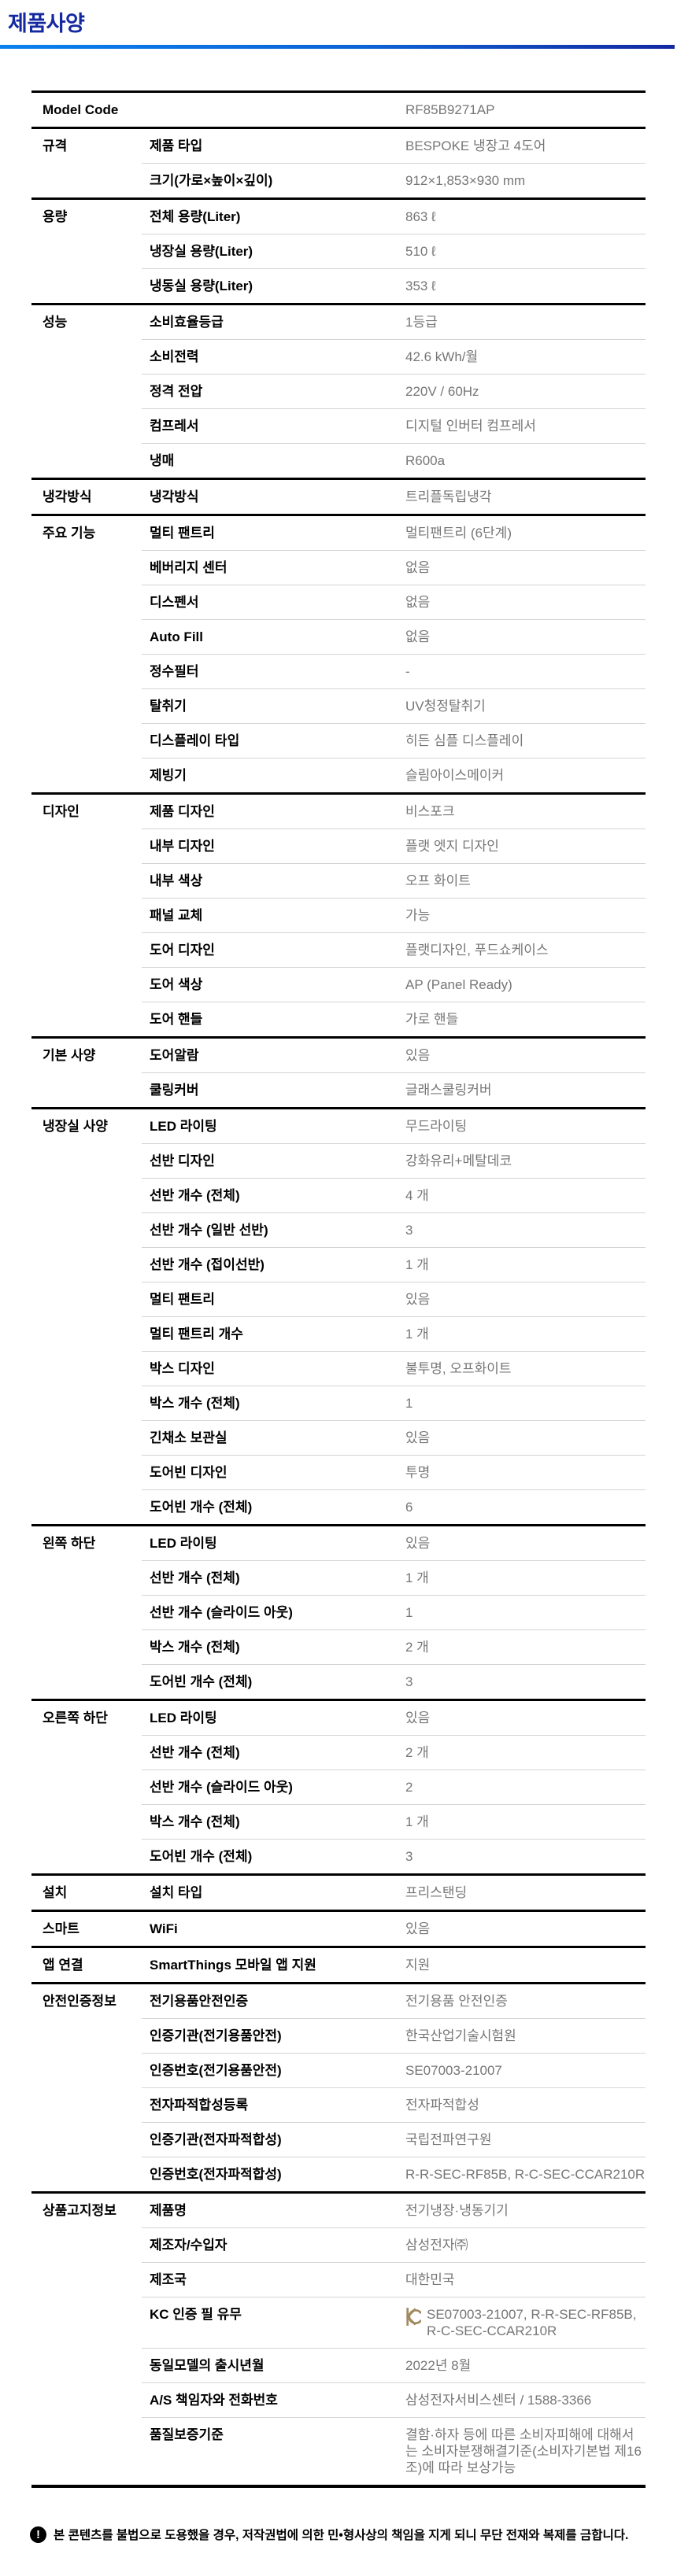 The height and width of the screenshot is (2576, 677). I want to click on spec-value-cell: 1 개, so click(525, 1822).